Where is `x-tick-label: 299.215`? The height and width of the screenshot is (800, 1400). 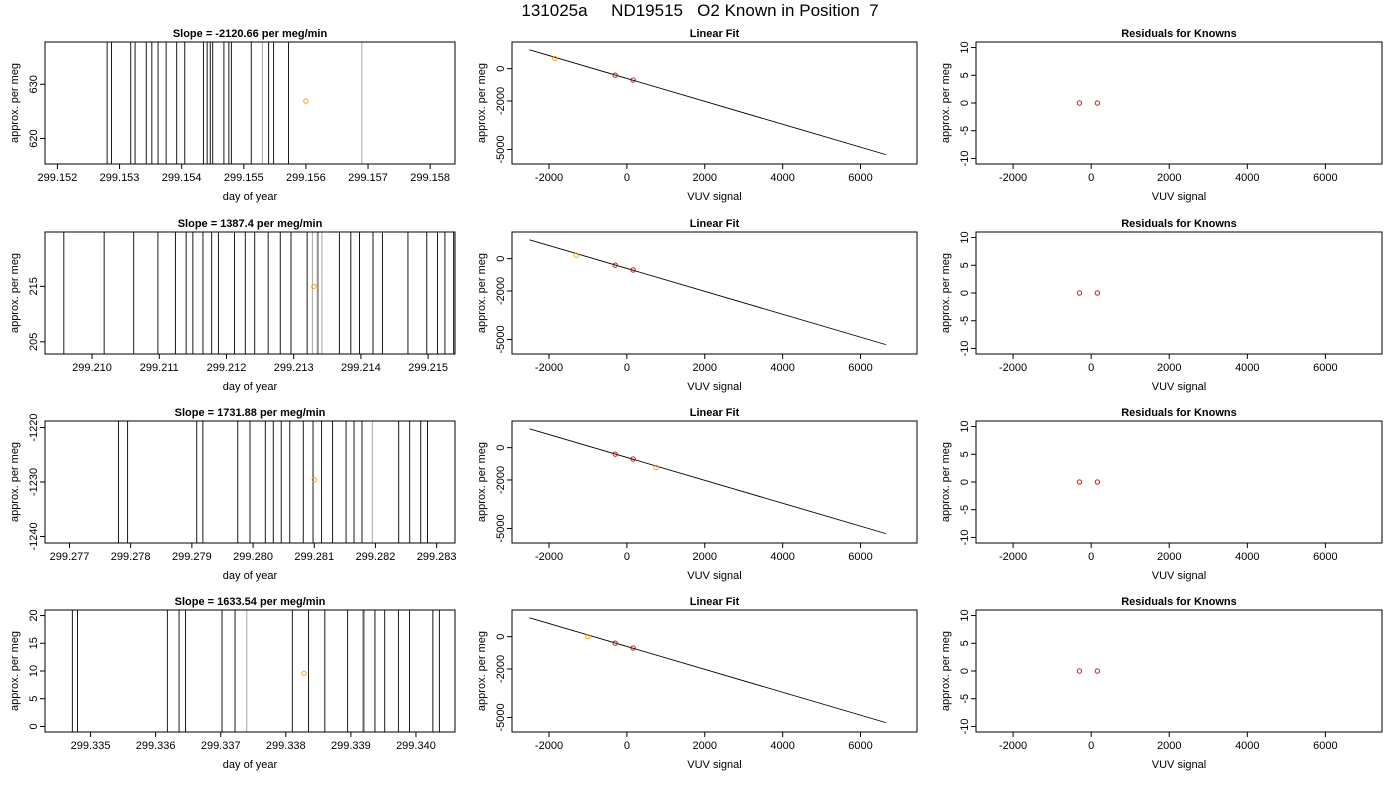
x-tick-label: 299.215 is located at coordinates (428, 368).